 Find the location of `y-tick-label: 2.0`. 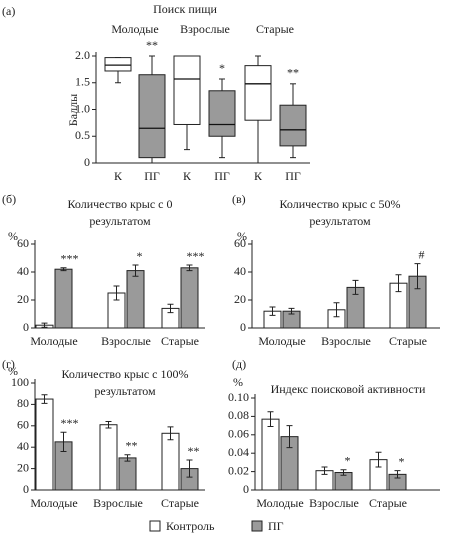

y-tick-label: 2.0 is located at coordinates (82, 55).